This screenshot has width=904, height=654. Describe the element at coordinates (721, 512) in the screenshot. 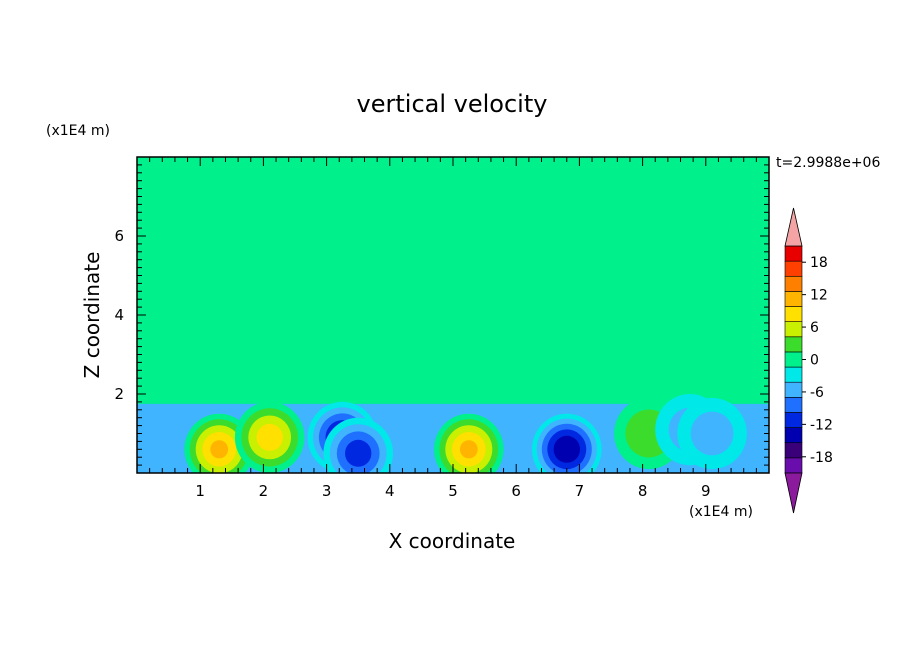

I see `x-unit-label: (x1E4 m)` at that location.